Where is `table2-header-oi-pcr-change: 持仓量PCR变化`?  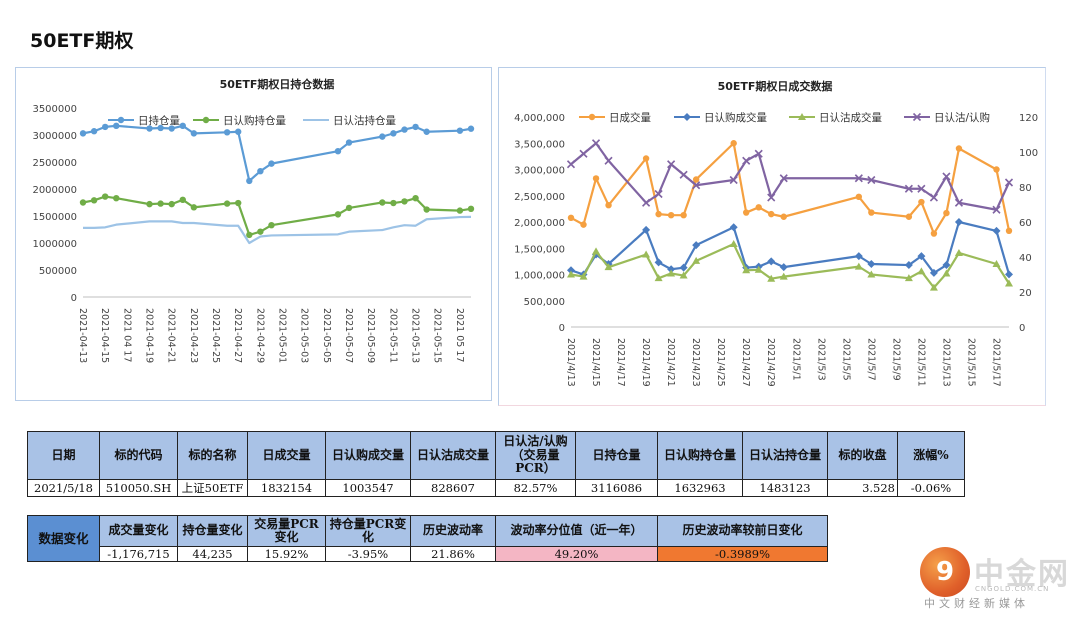 table2-header-oi-pcr-change: 持仓量PCR变化 is located at coordinates (368, 531).